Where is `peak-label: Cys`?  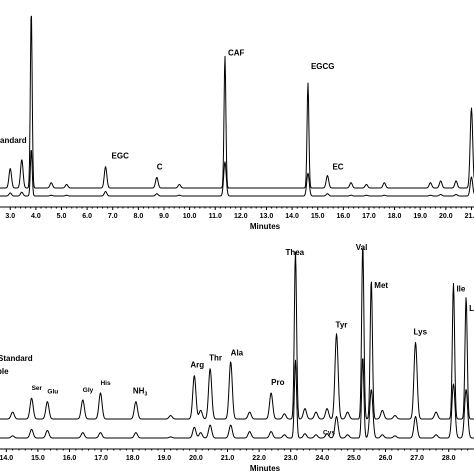 peak-label: Cys is located at coordinates (329, 433).